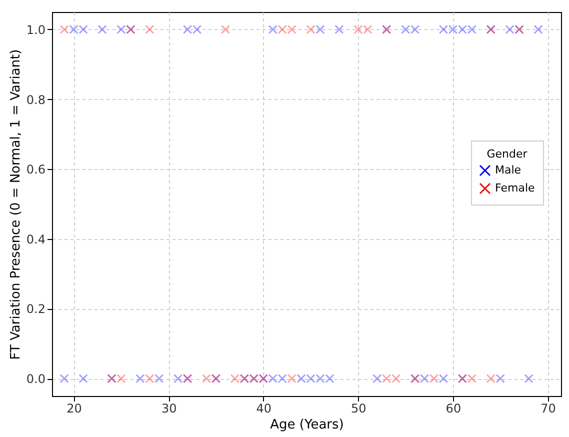 This screenshot has width=569, height=437. Describe the element at coordinates (169, 409) in the screenshot. I see `x-tick-label: 30` at that location.